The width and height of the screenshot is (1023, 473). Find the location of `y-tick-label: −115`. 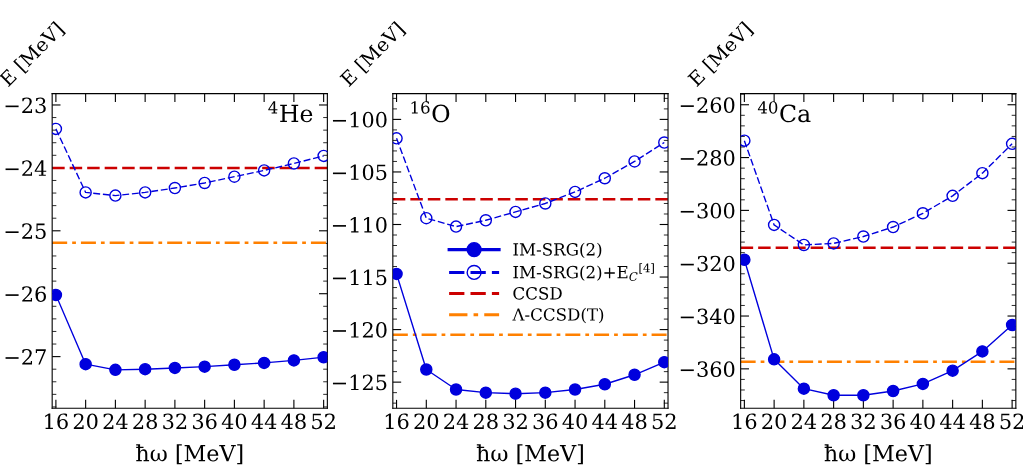

y-tick-label: −115 is located at coordinates (359, 277).